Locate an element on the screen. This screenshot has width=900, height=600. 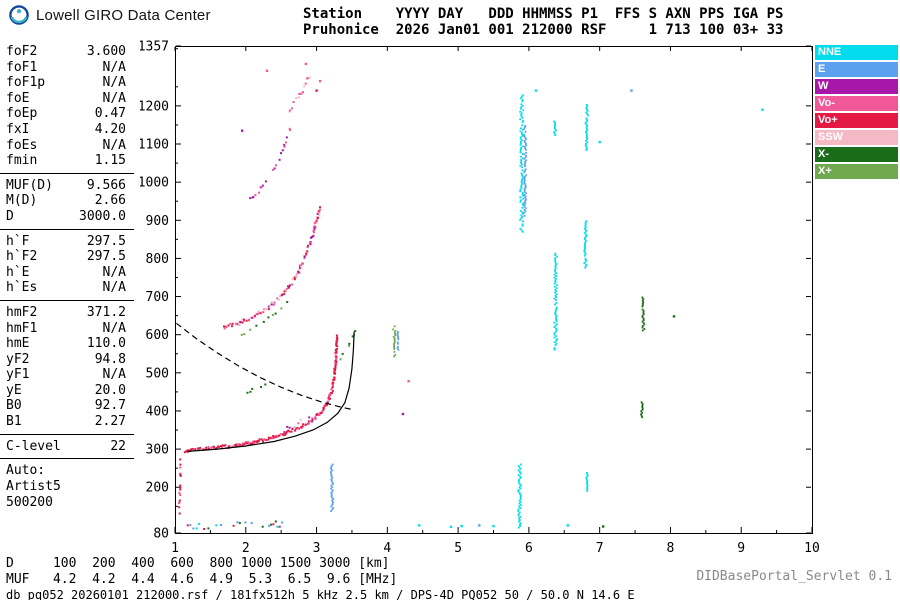
param-label: foF1 is located at coordinates (22, 67).